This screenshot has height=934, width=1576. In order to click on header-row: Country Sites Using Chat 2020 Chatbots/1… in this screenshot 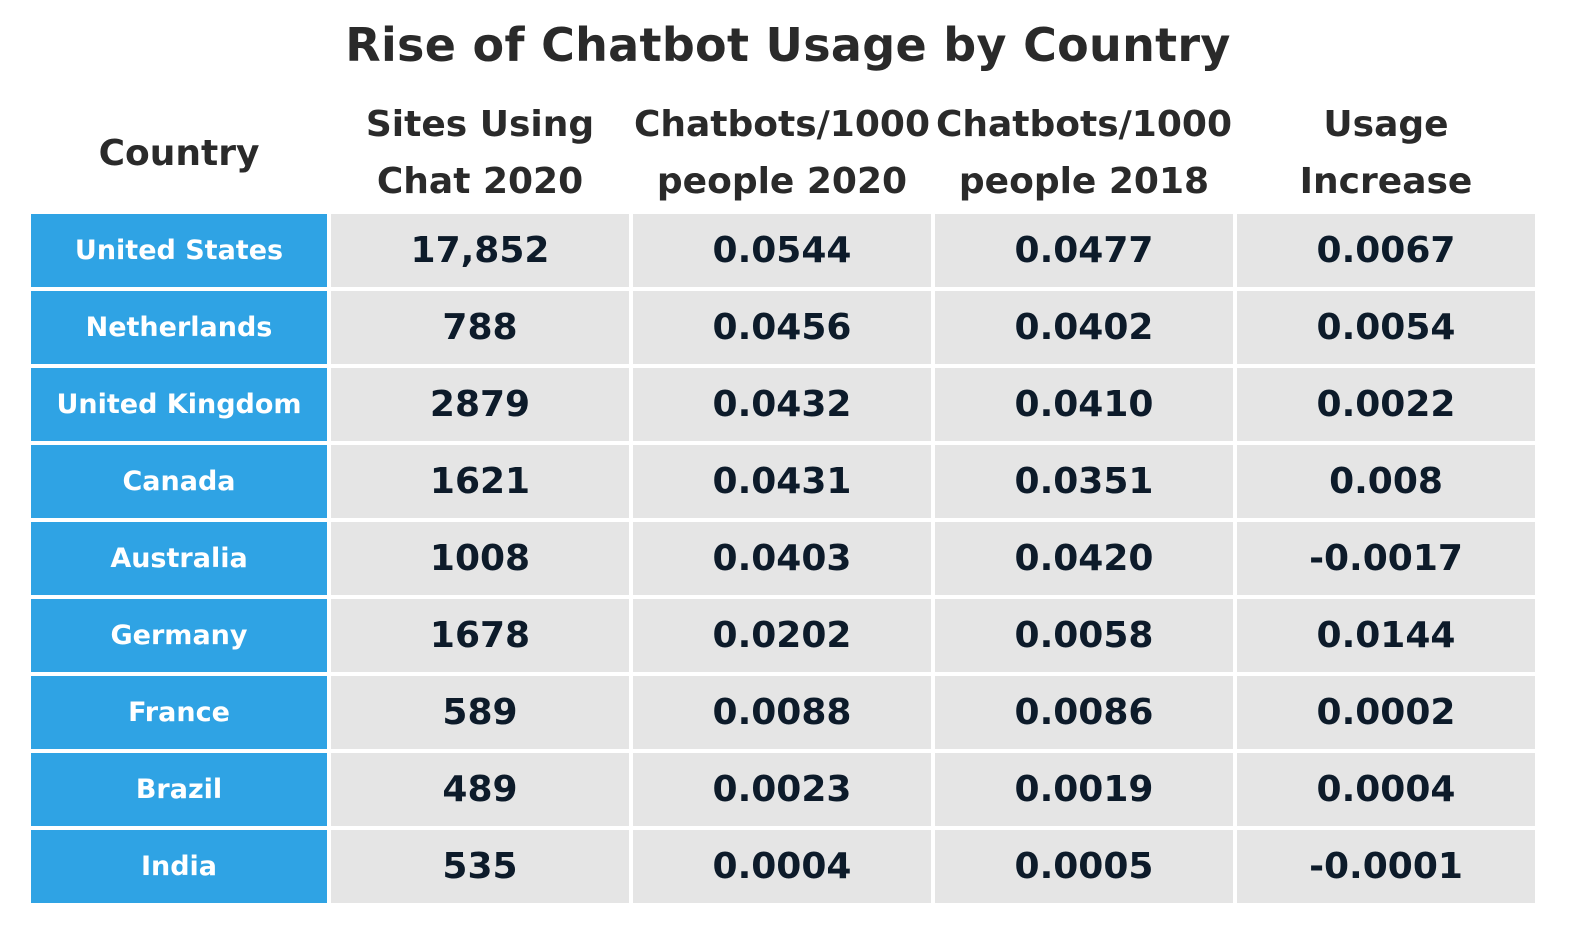, I will do `click(783, 153)`.